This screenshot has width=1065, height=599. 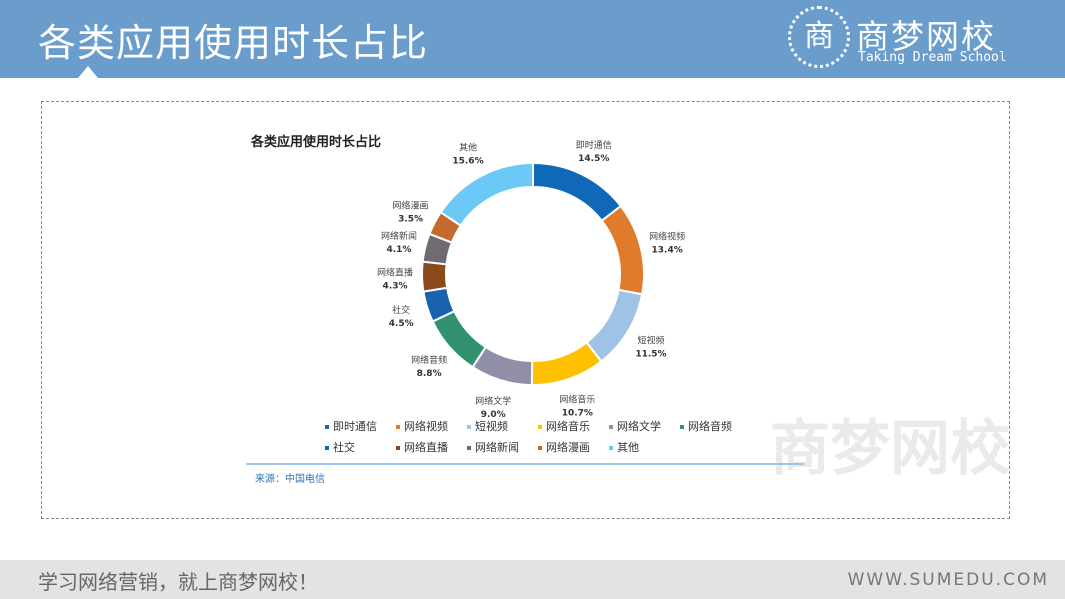 I want to click on watermark: 商梦网校, so click(x=890, y=449).